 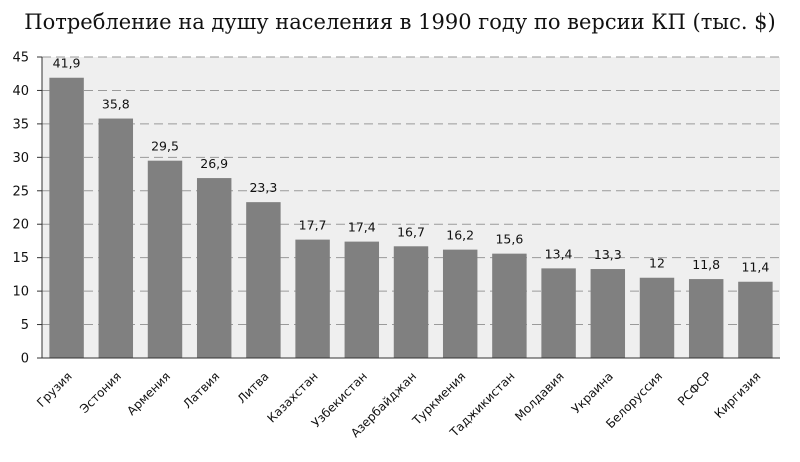 What do you see at coordinates (20, 191) in the screenshot?
I see `y-tick-label: 25` at bounding box center [20, 191].